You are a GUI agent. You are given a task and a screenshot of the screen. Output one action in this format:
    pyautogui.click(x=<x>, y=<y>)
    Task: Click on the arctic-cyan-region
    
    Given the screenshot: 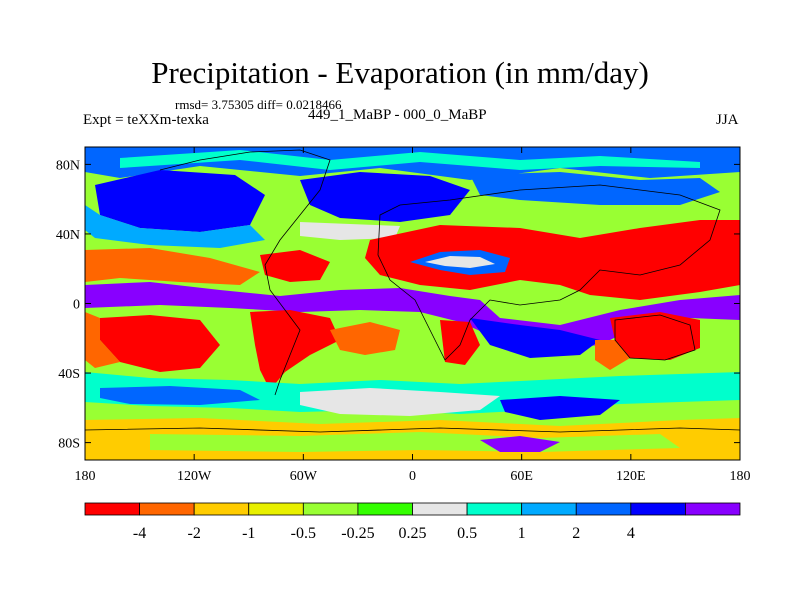 What is the action you would take?
    pyautogui.click(x=410, y=160)
    